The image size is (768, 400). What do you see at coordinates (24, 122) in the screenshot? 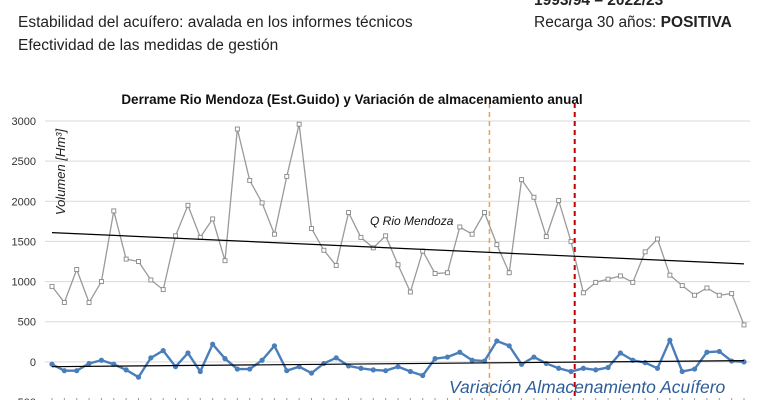
I see `y-tick-3000: 3000` at bounding box center [24, 122].